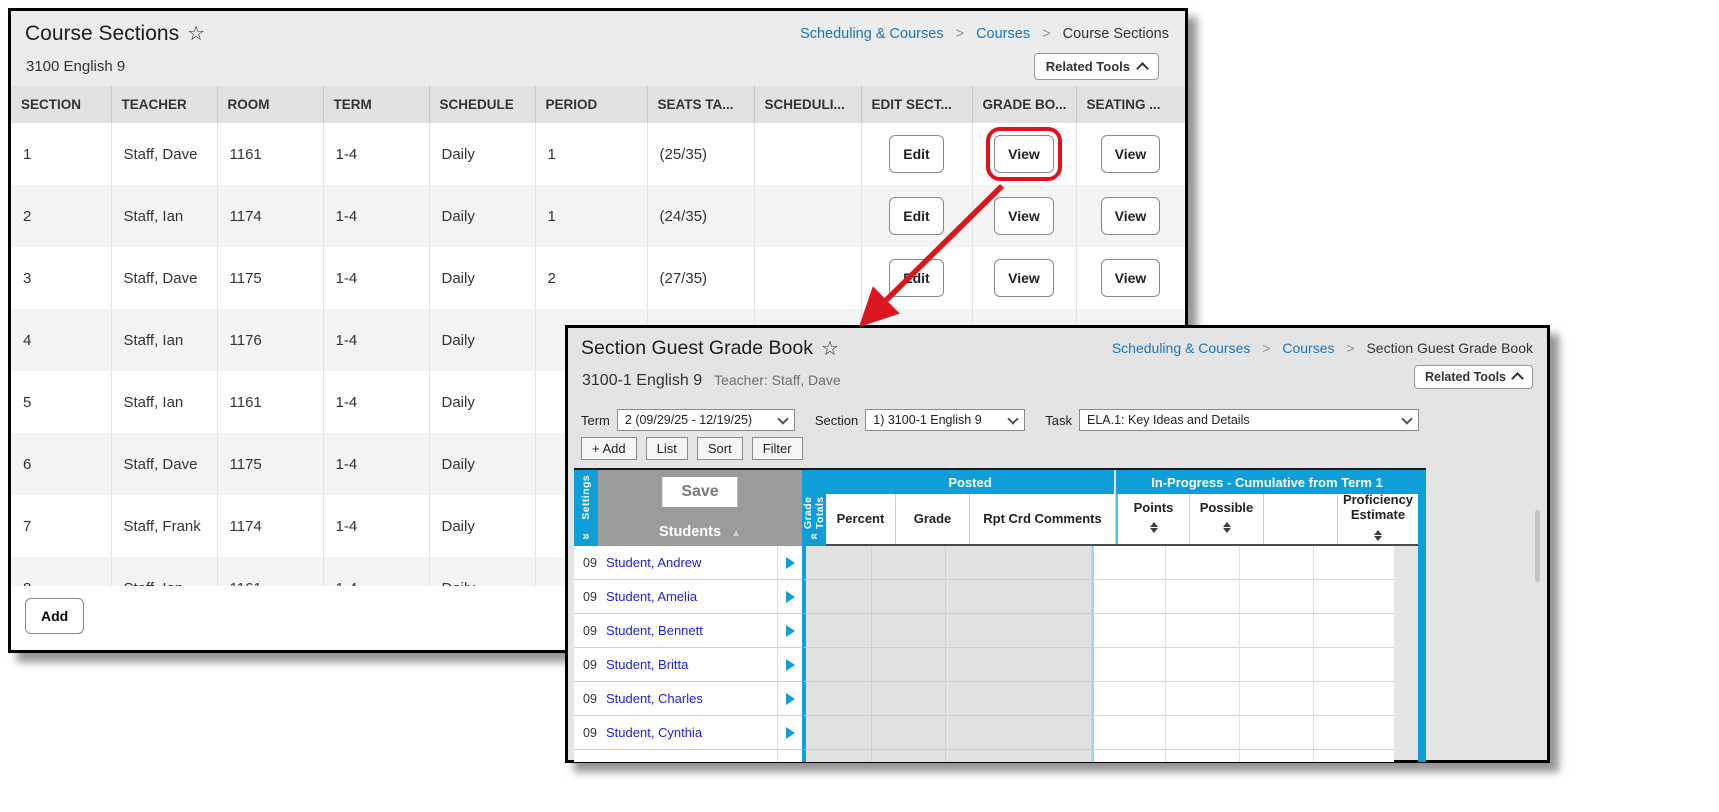 This screenshot has height=812, width=1719. Describe the element at coordinates (654, 732) in the screenshot. I see `student-name-link: Student, Cynthia` at that location.